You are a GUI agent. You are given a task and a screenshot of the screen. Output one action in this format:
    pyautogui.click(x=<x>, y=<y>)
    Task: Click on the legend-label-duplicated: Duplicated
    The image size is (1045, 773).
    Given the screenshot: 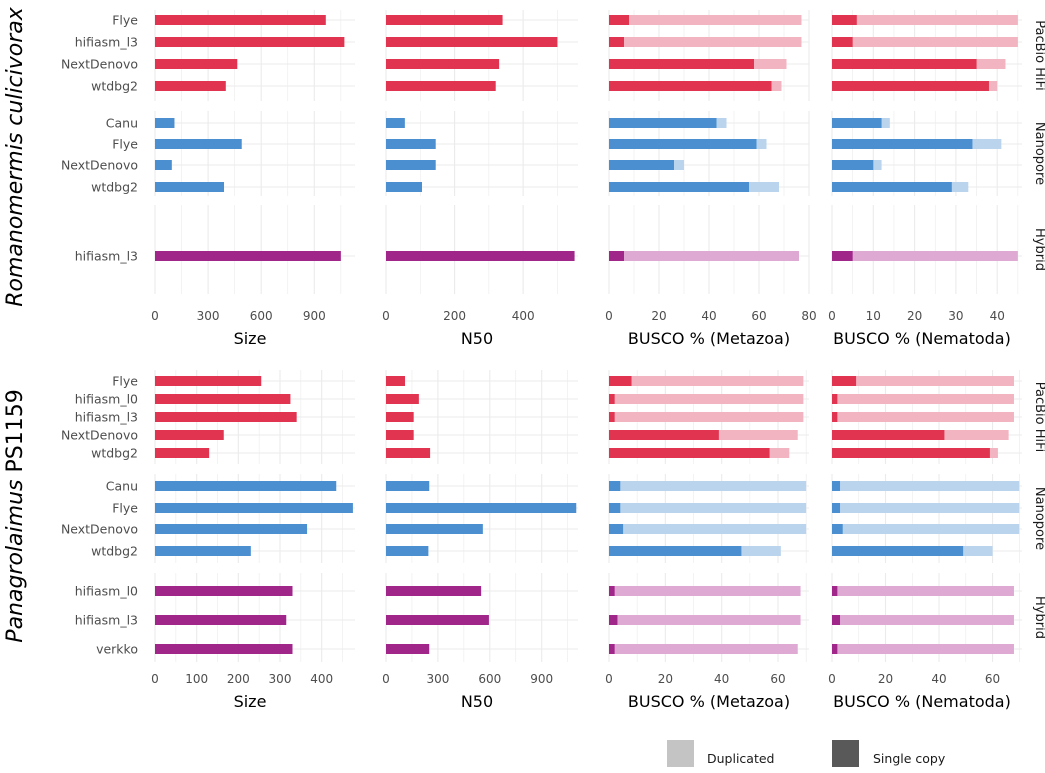 What is the action you would take?
    pyautogui.click(x=741, y=758)
    